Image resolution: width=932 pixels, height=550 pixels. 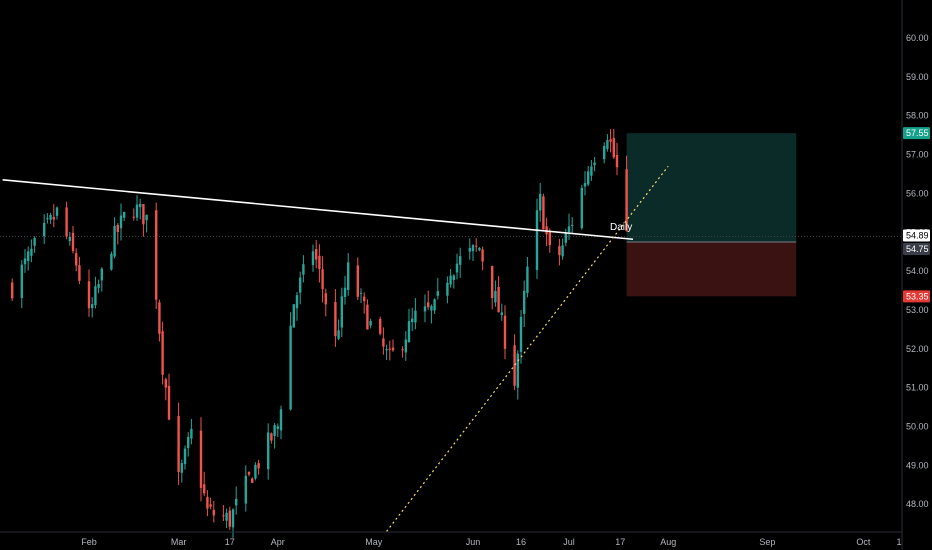 What do you see at coordinates (621, 227) in the screenshot?
I see `timeframe-label: Daily` at bounding box center [621, 227].